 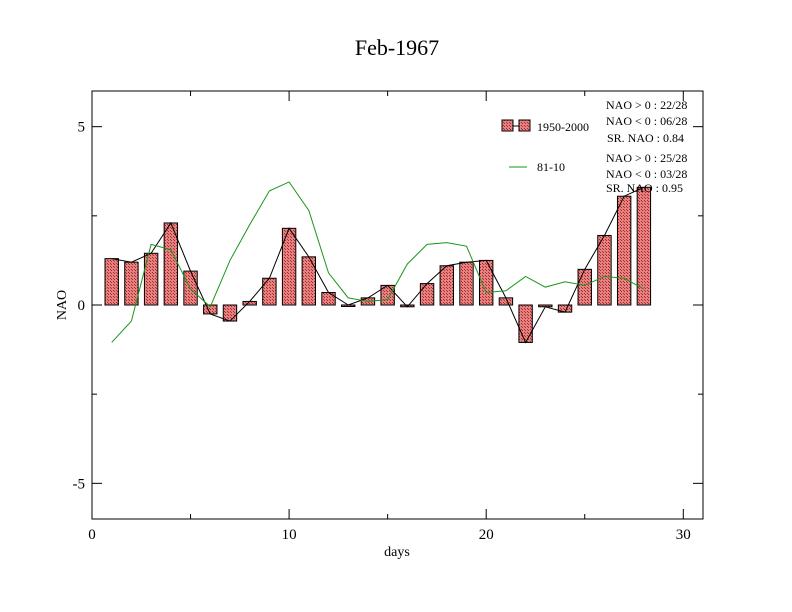 What do you see at coordinates (563, 127) in the screenshot?
I see `legend-label-1950-2000: 1950-2000` at bounding box center [563, 127].